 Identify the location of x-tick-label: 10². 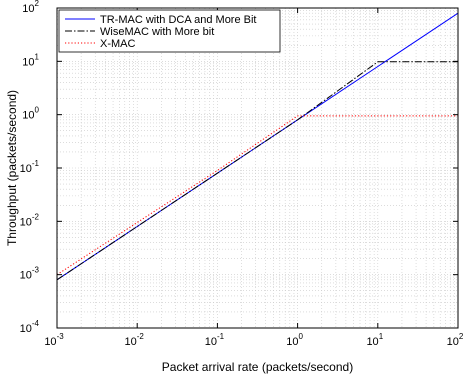
(455, 340).